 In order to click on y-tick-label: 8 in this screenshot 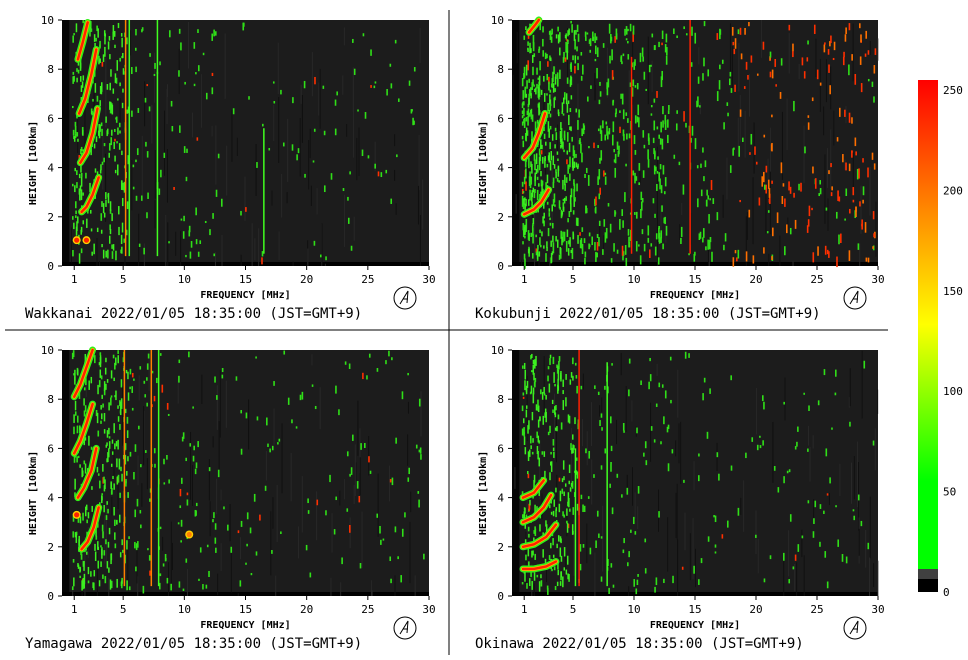, I will do `click(50, 69)`.